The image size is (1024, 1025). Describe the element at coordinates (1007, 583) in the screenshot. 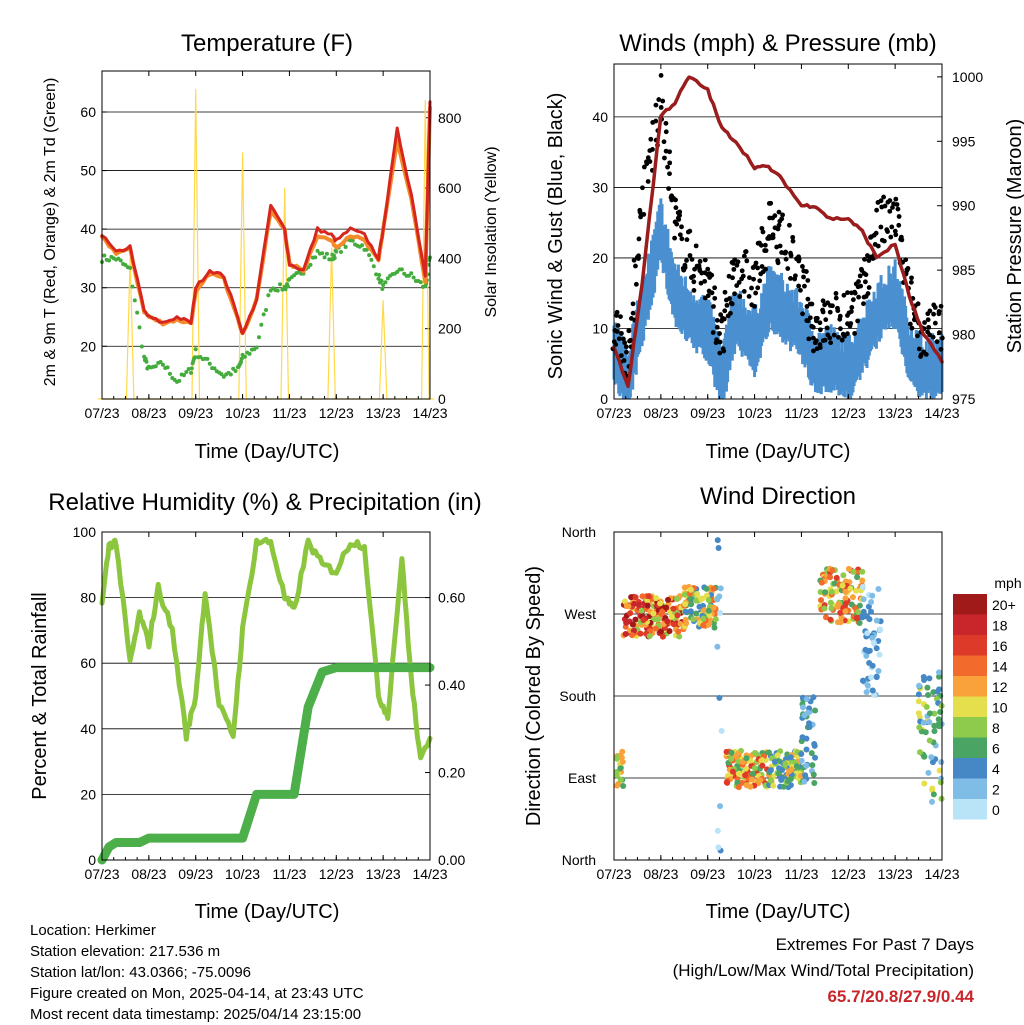

I see `legend-title: mph` at that location.